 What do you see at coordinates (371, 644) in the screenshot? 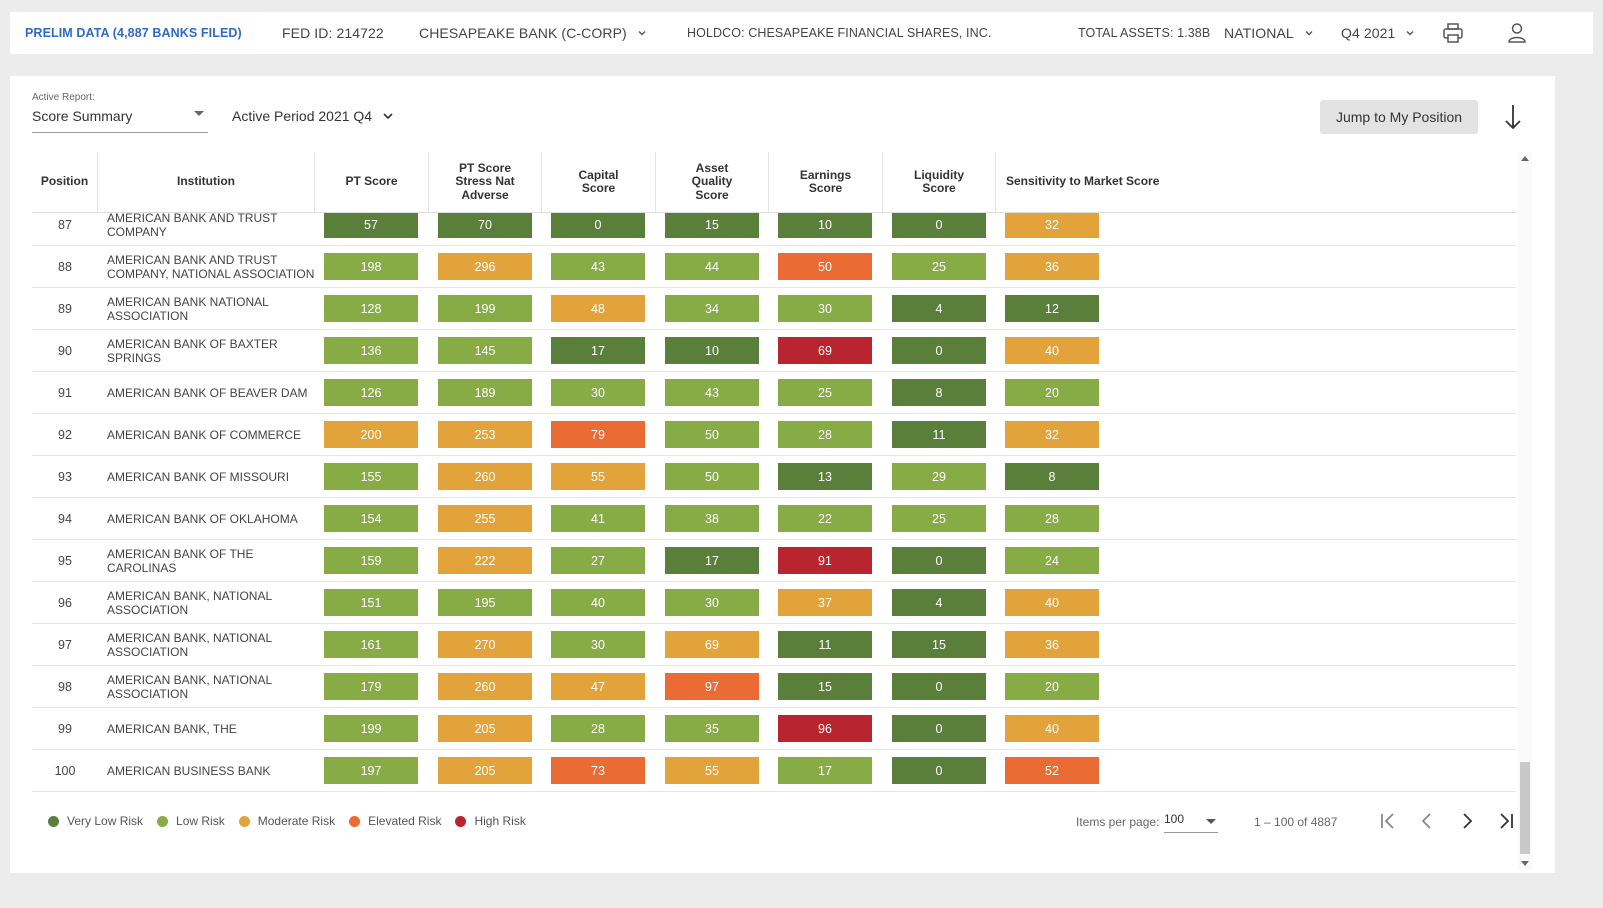
I see `pt-score-cell: 161` at bounding box center [371, 644].